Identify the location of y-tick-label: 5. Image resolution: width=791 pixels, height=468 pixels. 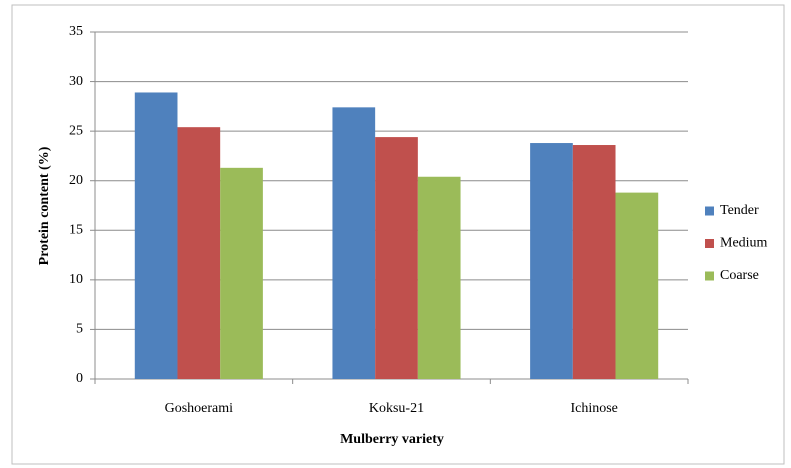
(79, 329).